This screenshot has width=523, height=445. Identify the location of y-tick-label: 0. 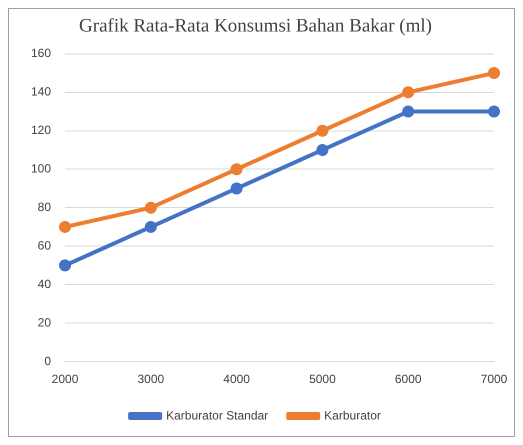
(48, 361).